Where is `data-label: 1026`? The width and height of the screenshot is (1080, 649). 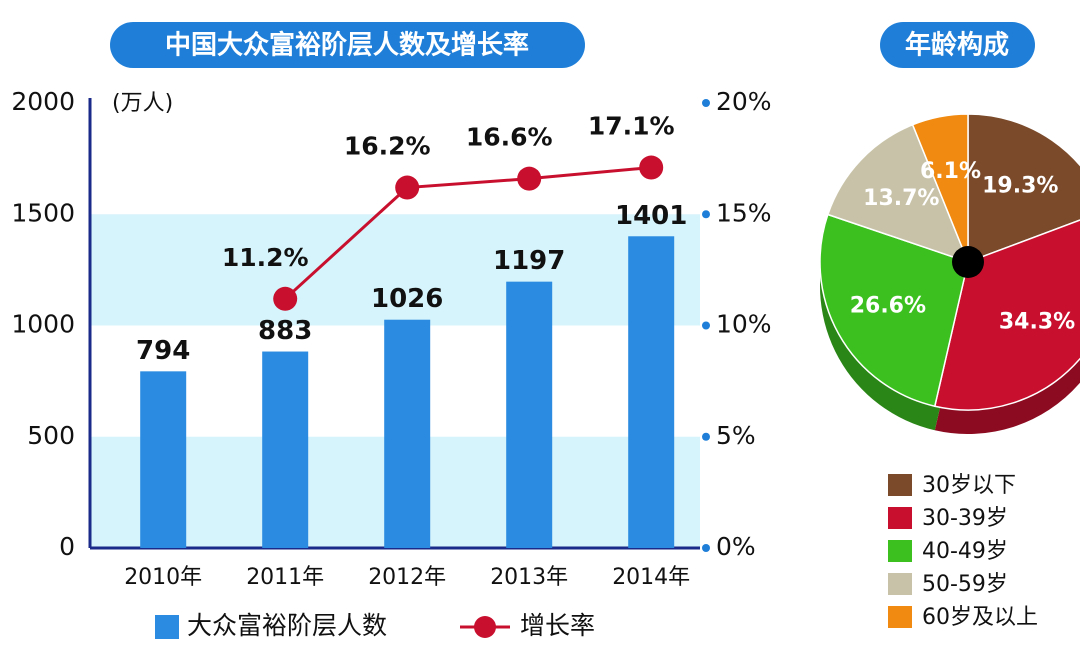 data-label: 1026 is located at coordinates (407, 299).